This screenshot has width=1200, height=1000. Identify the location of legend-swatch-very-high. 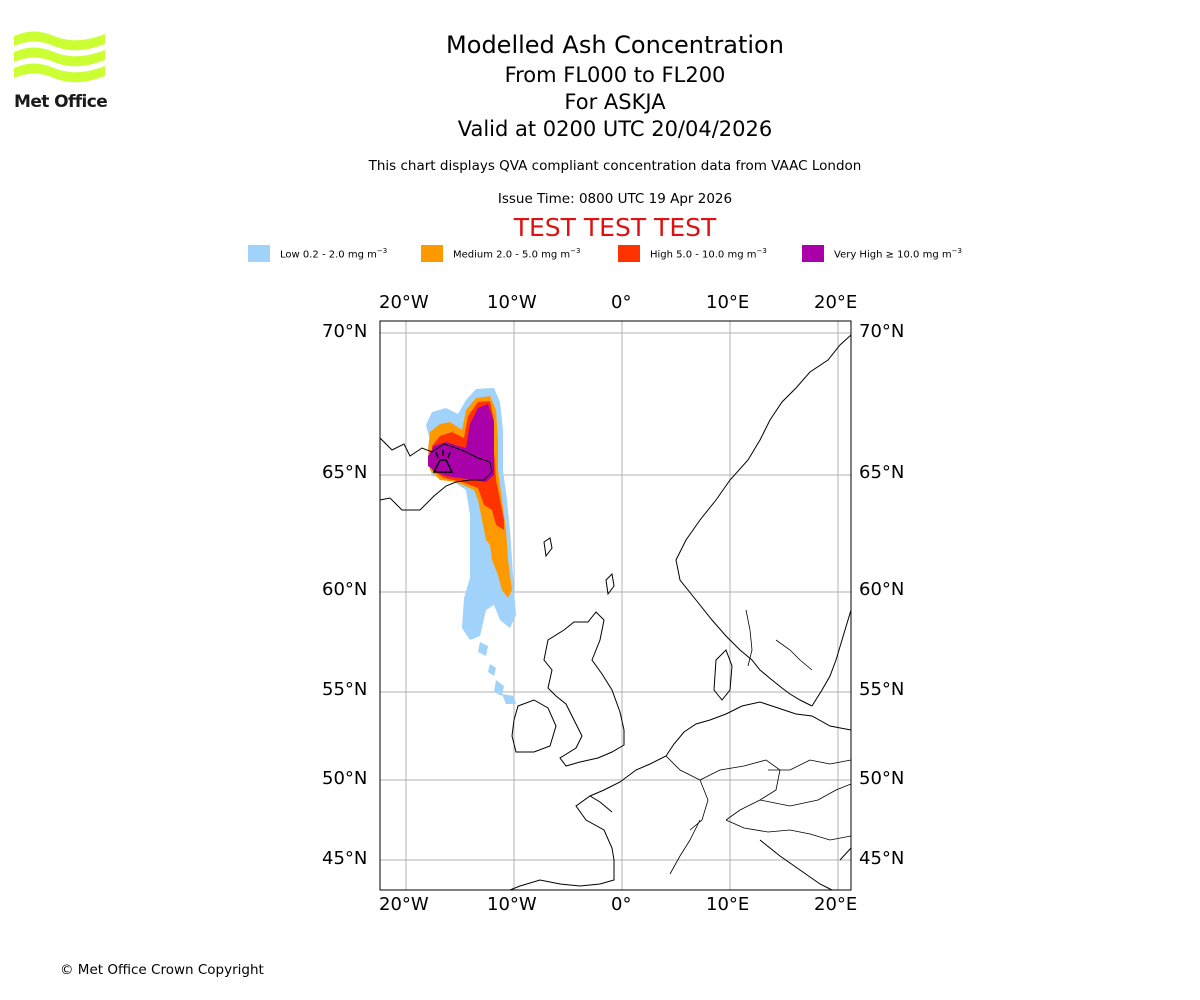
(813, 253).